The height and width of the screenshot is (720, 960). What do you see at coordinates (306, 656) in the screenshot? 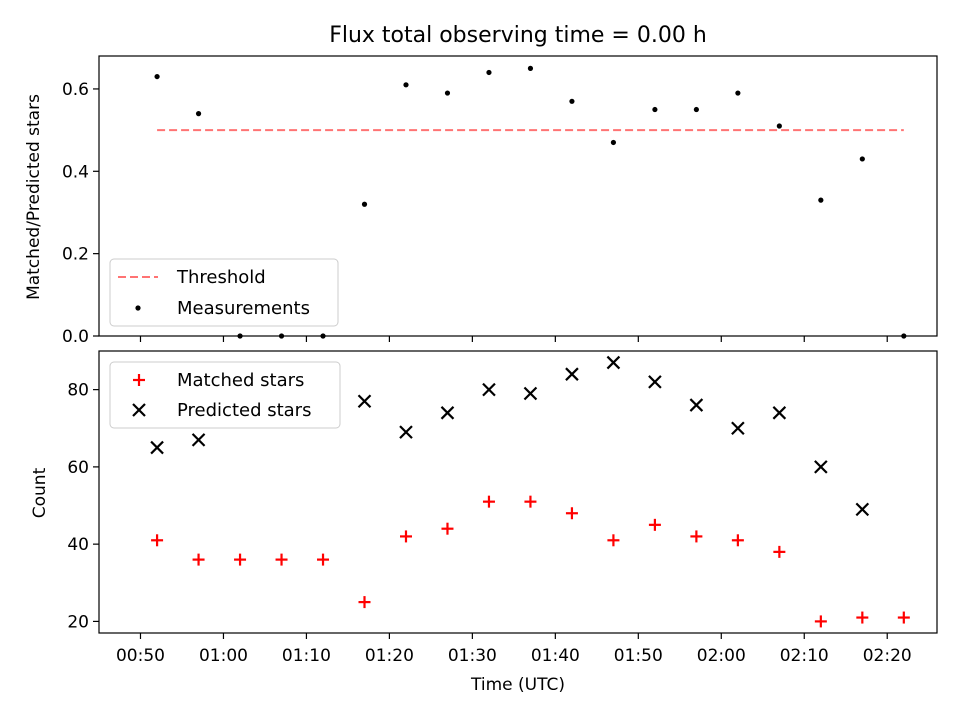
I see `x-tick-label: 01:10` at bounding box center [306, 656].